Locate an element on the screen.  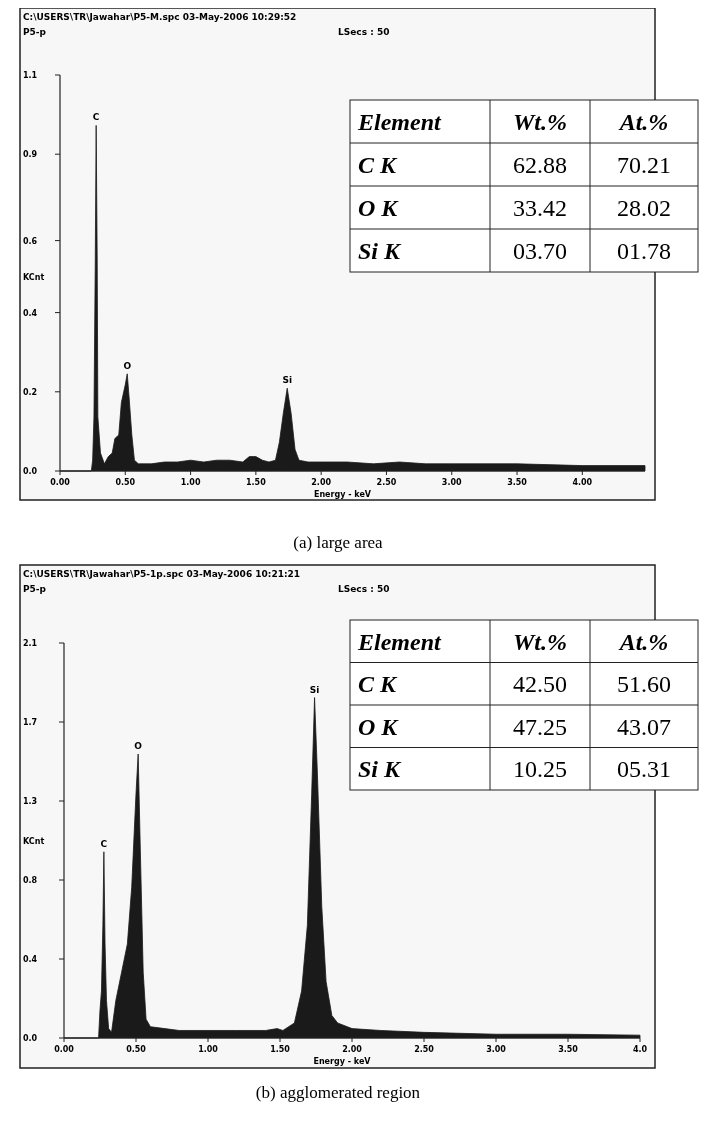
y-tick-label: 1.3 is located at coordinates (30, 801).